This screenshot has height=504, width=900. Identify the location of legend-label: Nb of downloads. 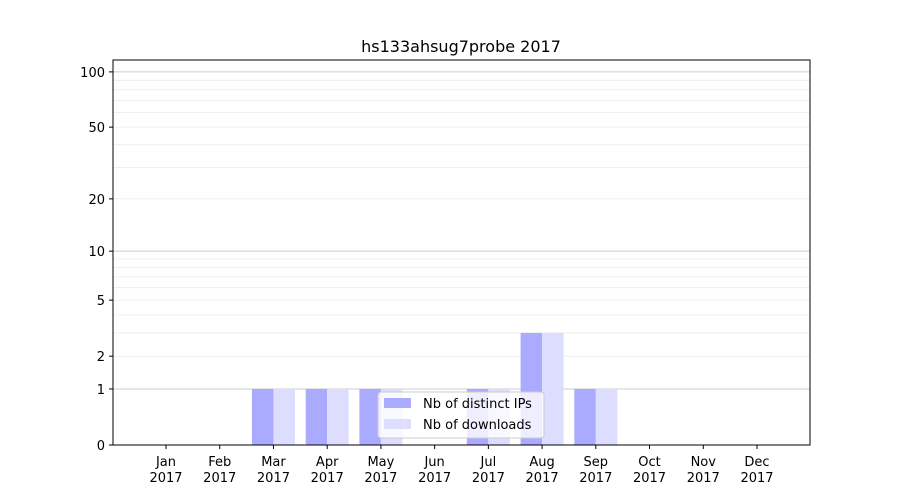
(477, 425).